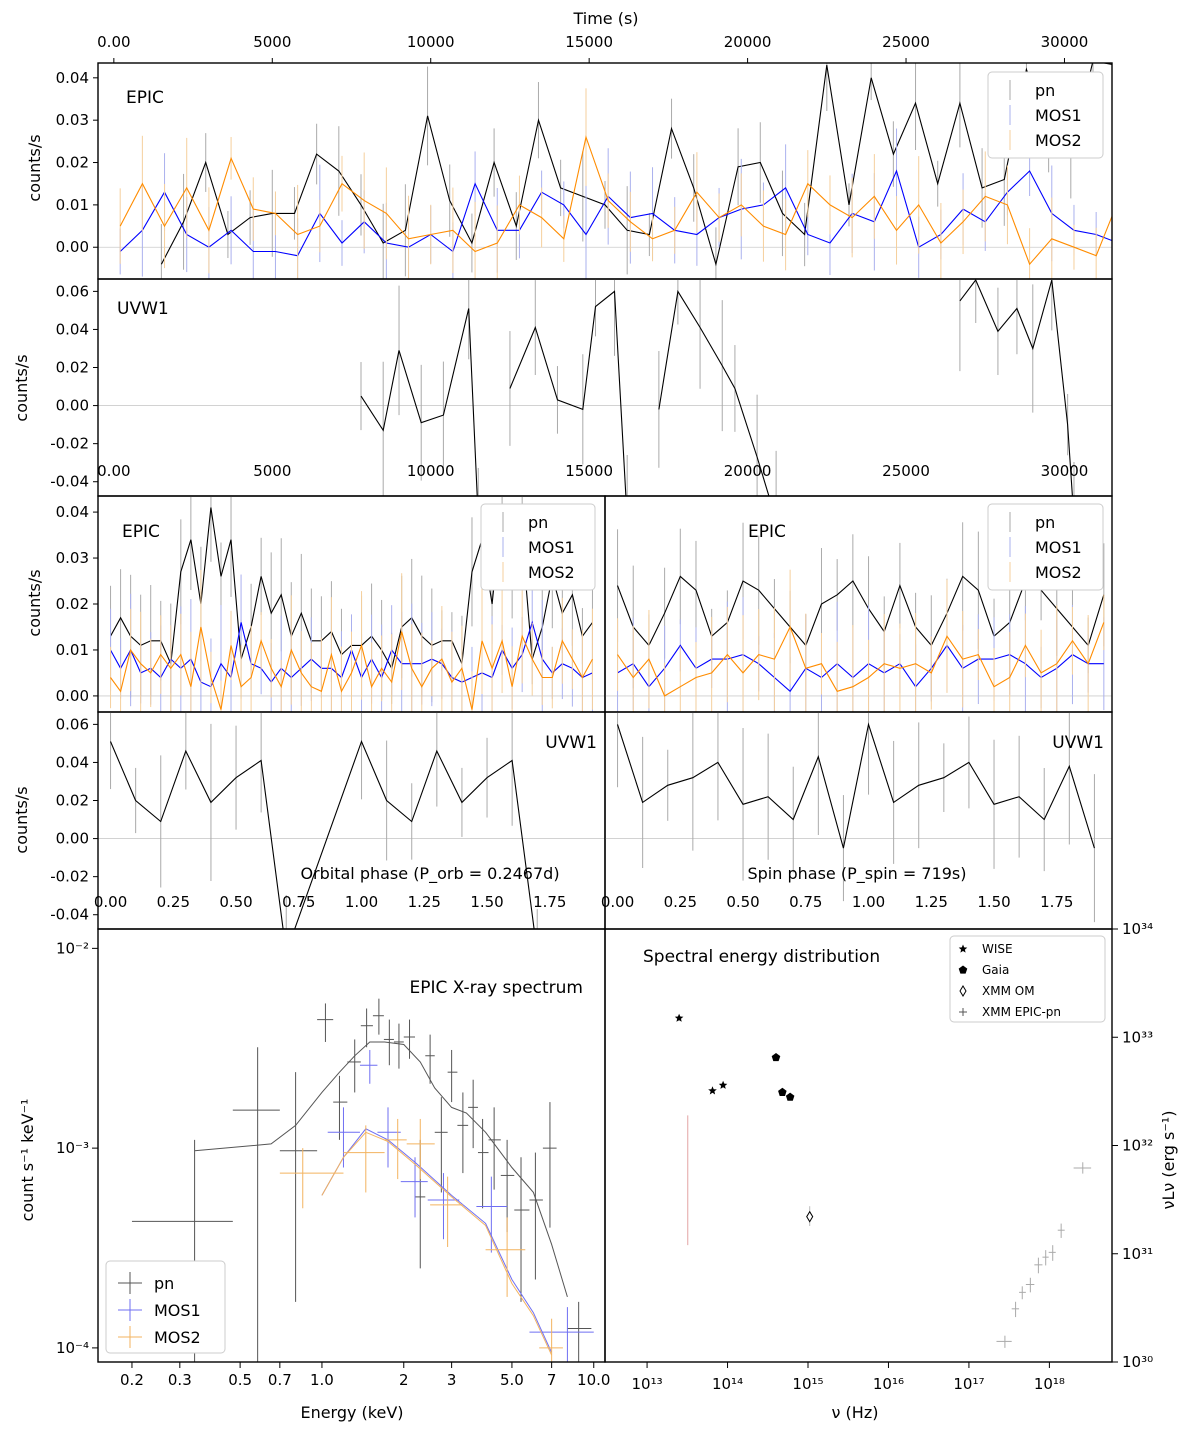 The width and height of the screenshot is (1200, 1429). Describe the element at coordinates (72, 78) in the screenshot. I see `epic-time-ytick-label: 0.04` at that location.